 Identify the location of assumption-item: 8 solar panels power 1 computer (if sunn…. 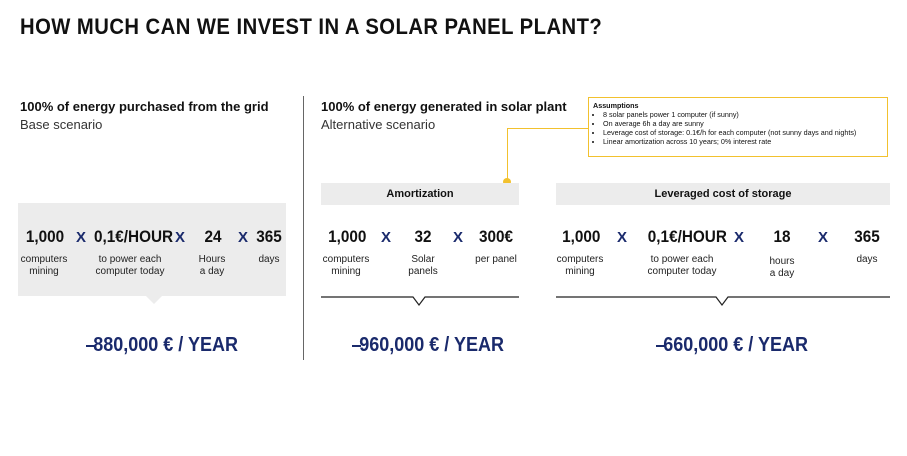
(743, 114).